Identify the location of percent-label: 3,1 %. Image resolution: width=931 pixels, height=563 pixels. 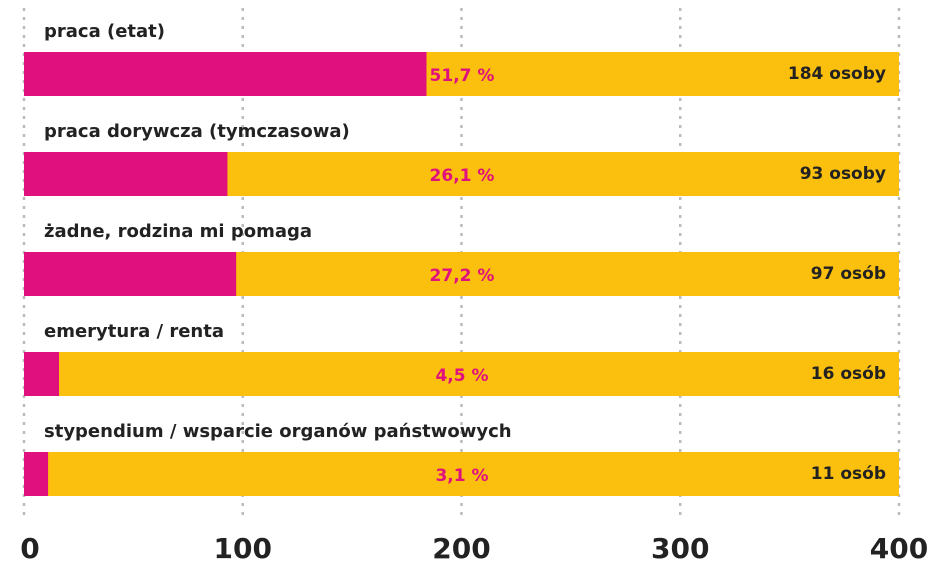
(461, 476).